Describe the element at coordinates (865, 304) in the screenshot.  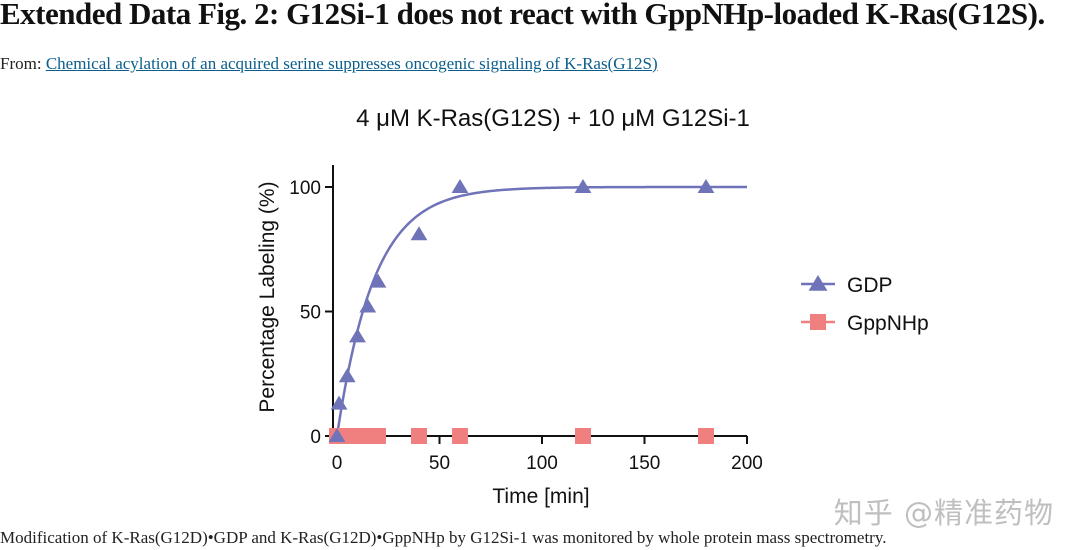
I see `legend: GDP GppNHp` at that location.